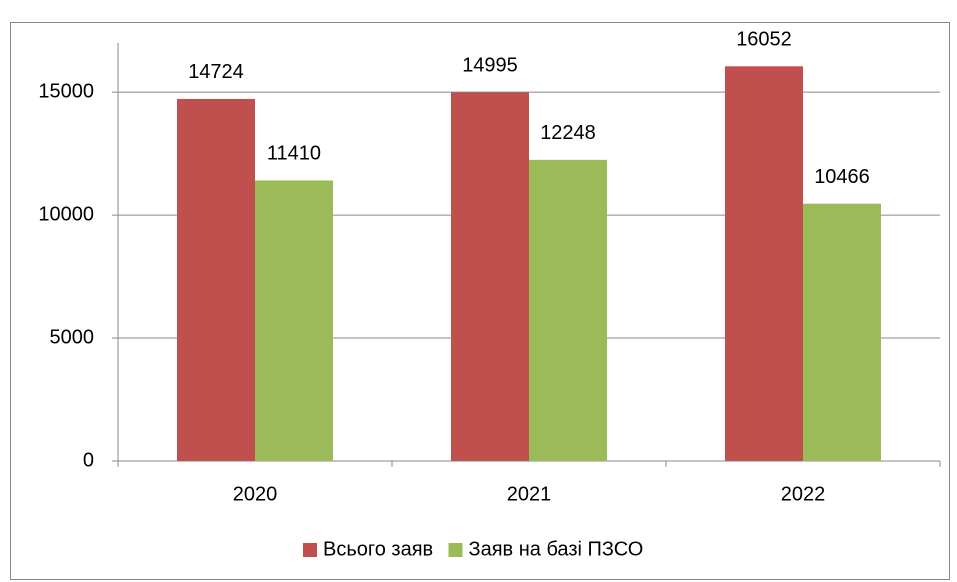 This screenshot has width=957, height=582. What do you see at coordinates (529, 494) in the screenshot?
I see `x-tick-label: 2021` at bounding box center [529, 494].